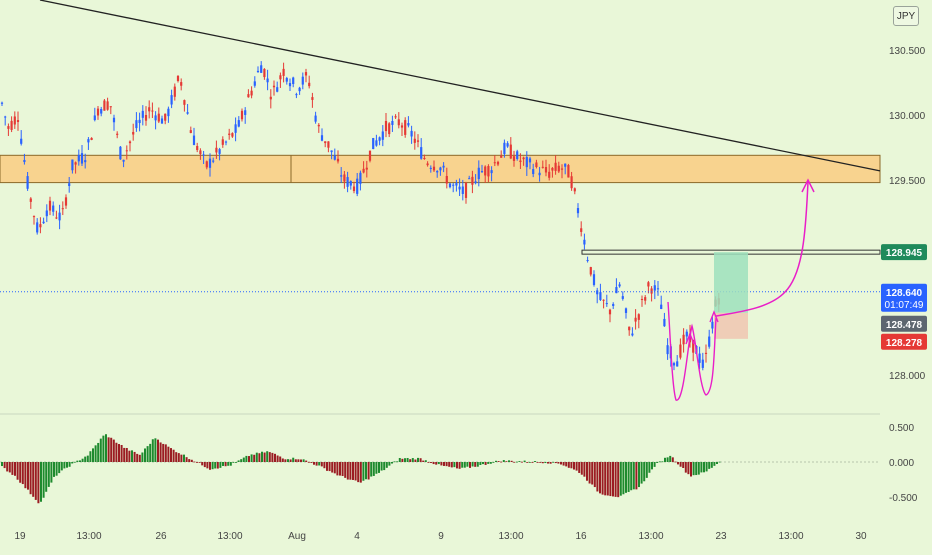  What do you see at coordinates (903, 498) in the screenshot?
I see `osc-tick-label: -0.500` at bounding box center [903, 498].